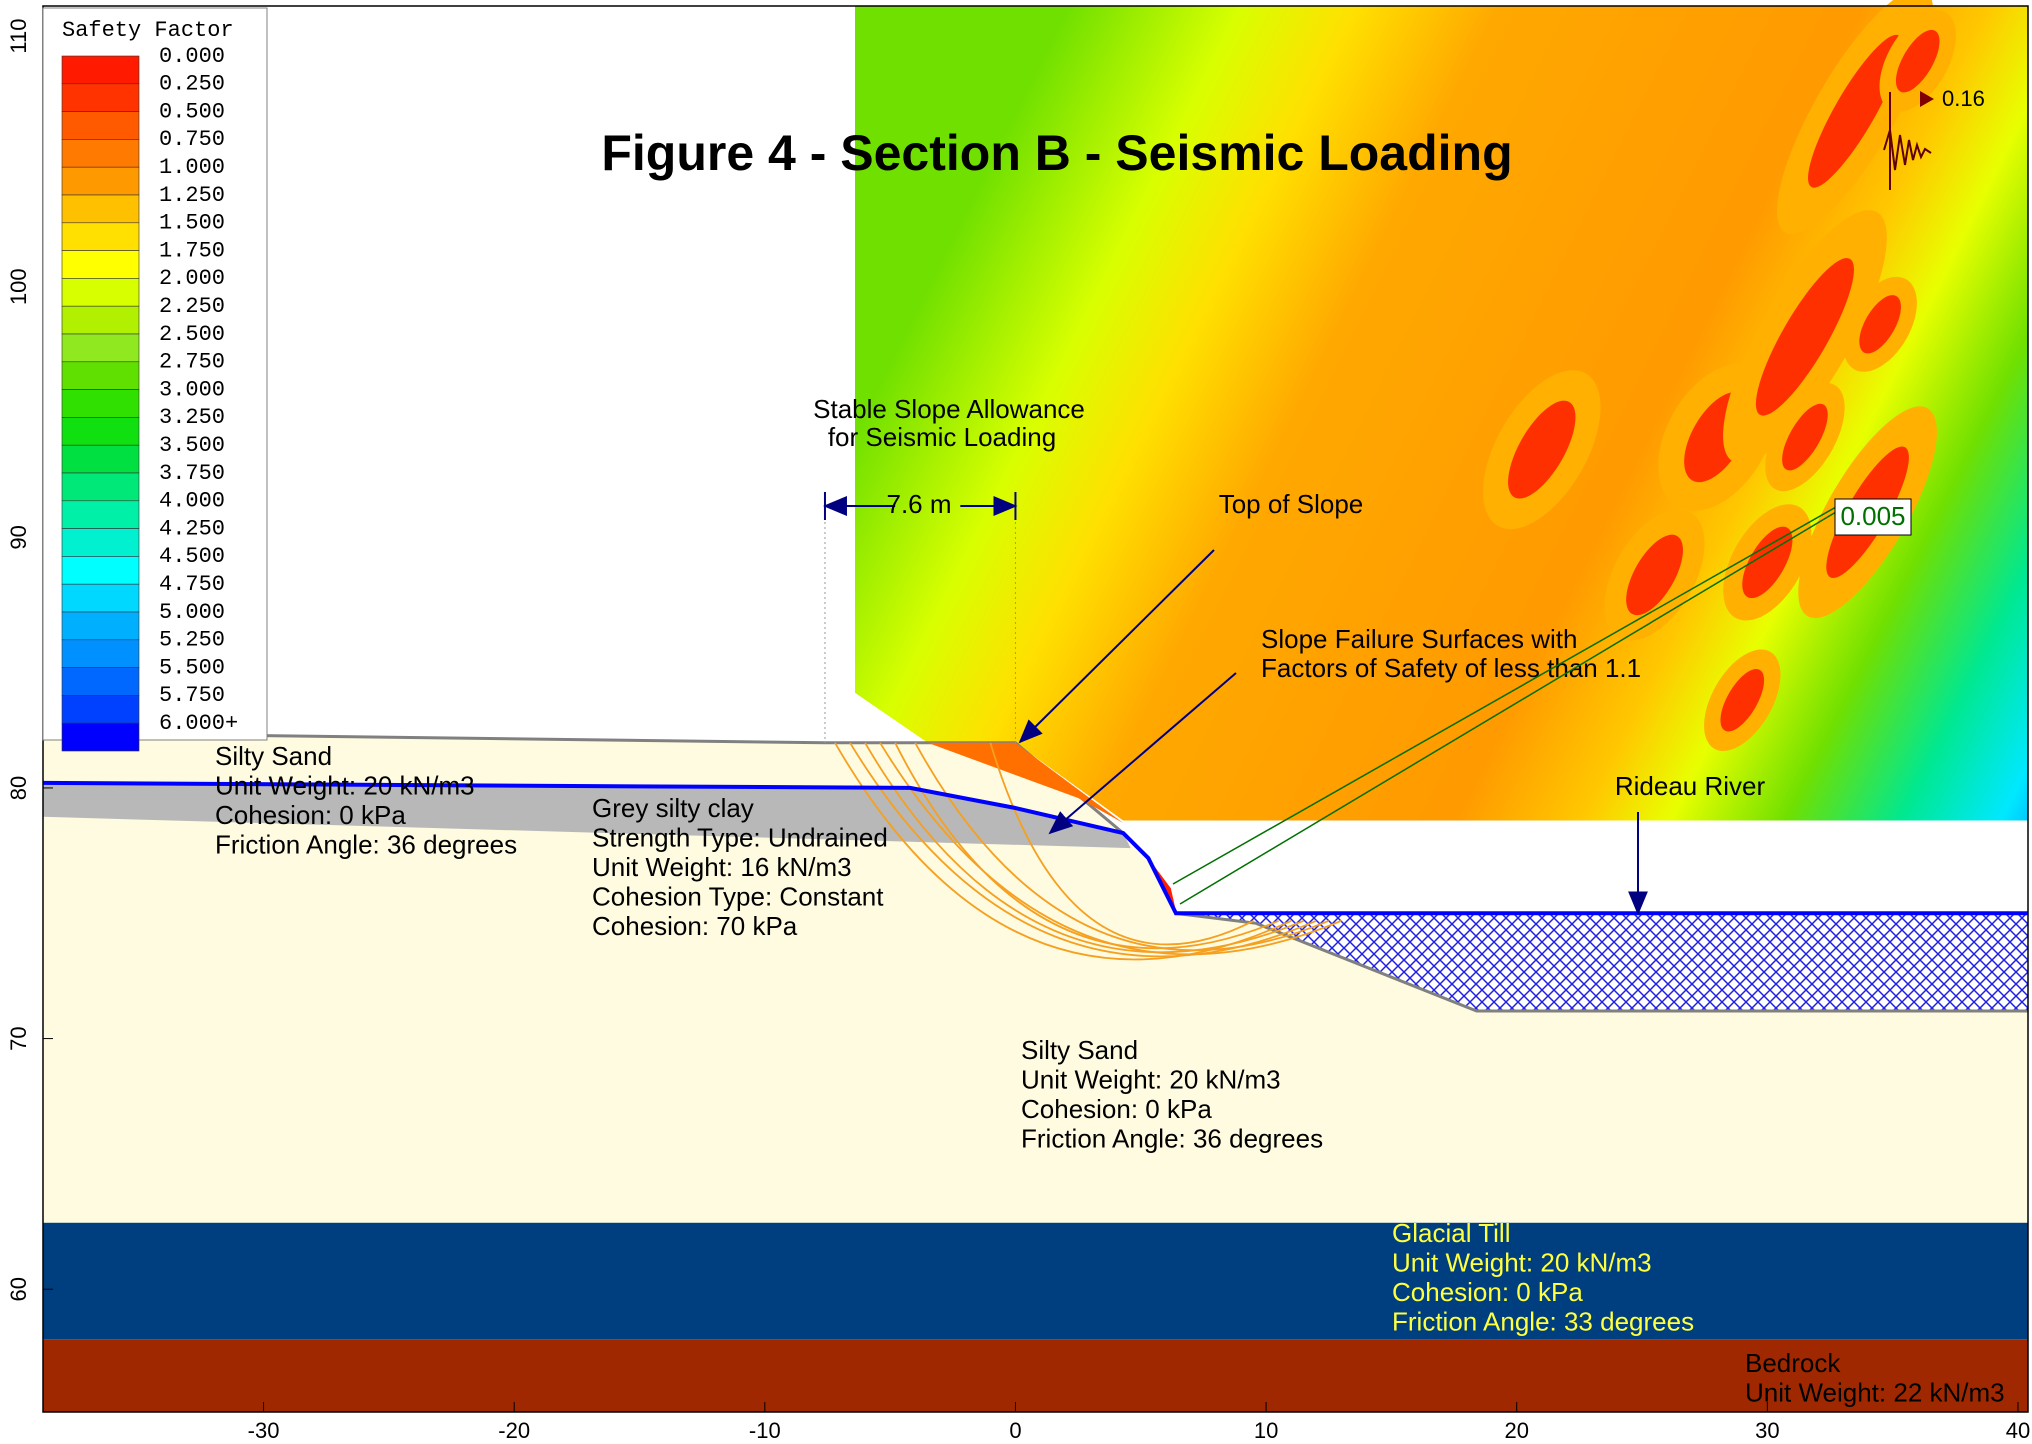  What do you see at coordinates (192, 56) in the screenshot?
I see `legend-label: 0.000` at bounding box center [192, 56].